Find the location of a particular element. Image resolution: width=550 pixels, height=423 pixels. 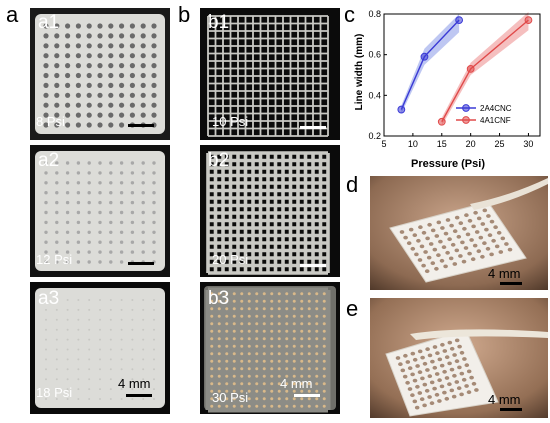

panel-letter-c: c is located at coordinates (349, 14).